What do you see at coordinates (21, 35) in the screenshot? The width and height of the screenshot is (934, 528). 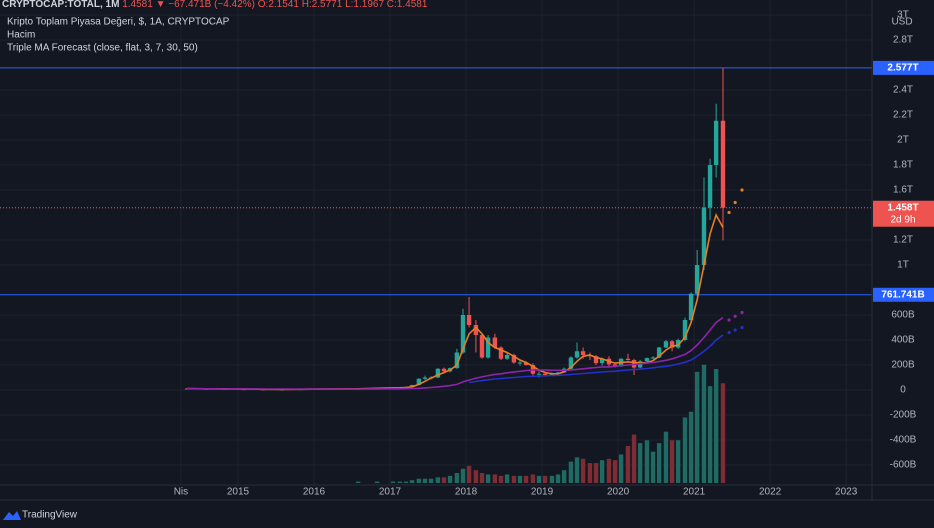 I see `legend-item: Hacim` at bounding box center [21, 35].